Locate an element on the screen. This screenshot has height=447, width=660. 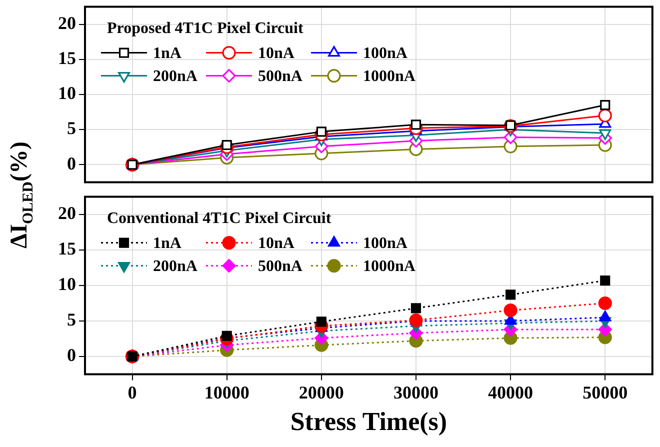
x-tick-label: 20000 is located at coordinates (321, 392).